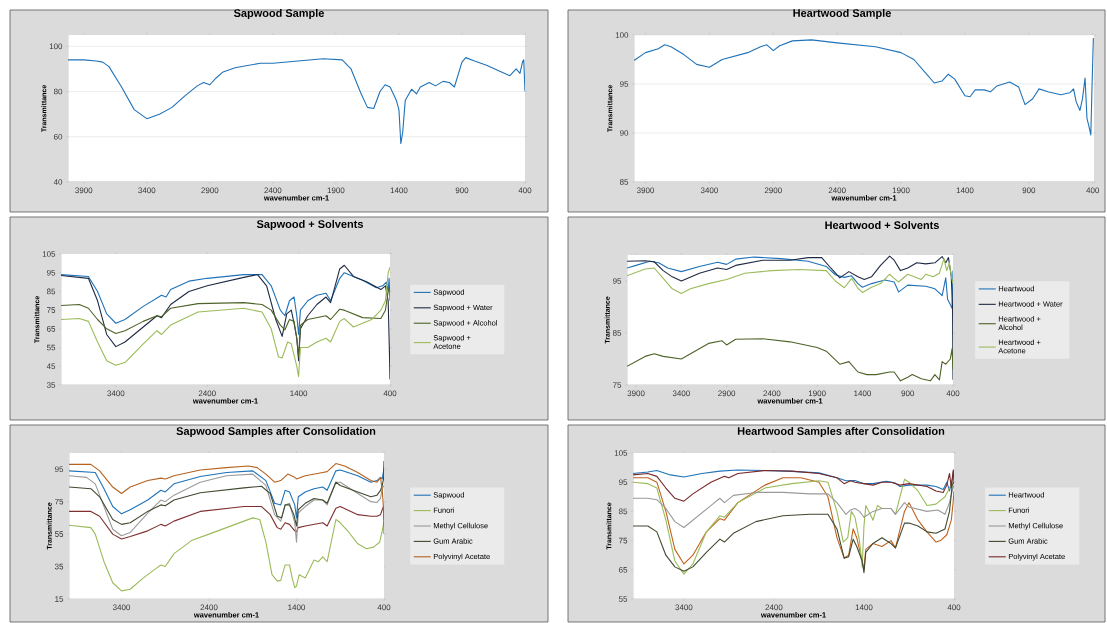 The height and width of the screenshot is (623, 1107). Describe the element at coordinates (309, 225) in the screenshot. I see `chart-title: Sapwood + Solvents` at that location.